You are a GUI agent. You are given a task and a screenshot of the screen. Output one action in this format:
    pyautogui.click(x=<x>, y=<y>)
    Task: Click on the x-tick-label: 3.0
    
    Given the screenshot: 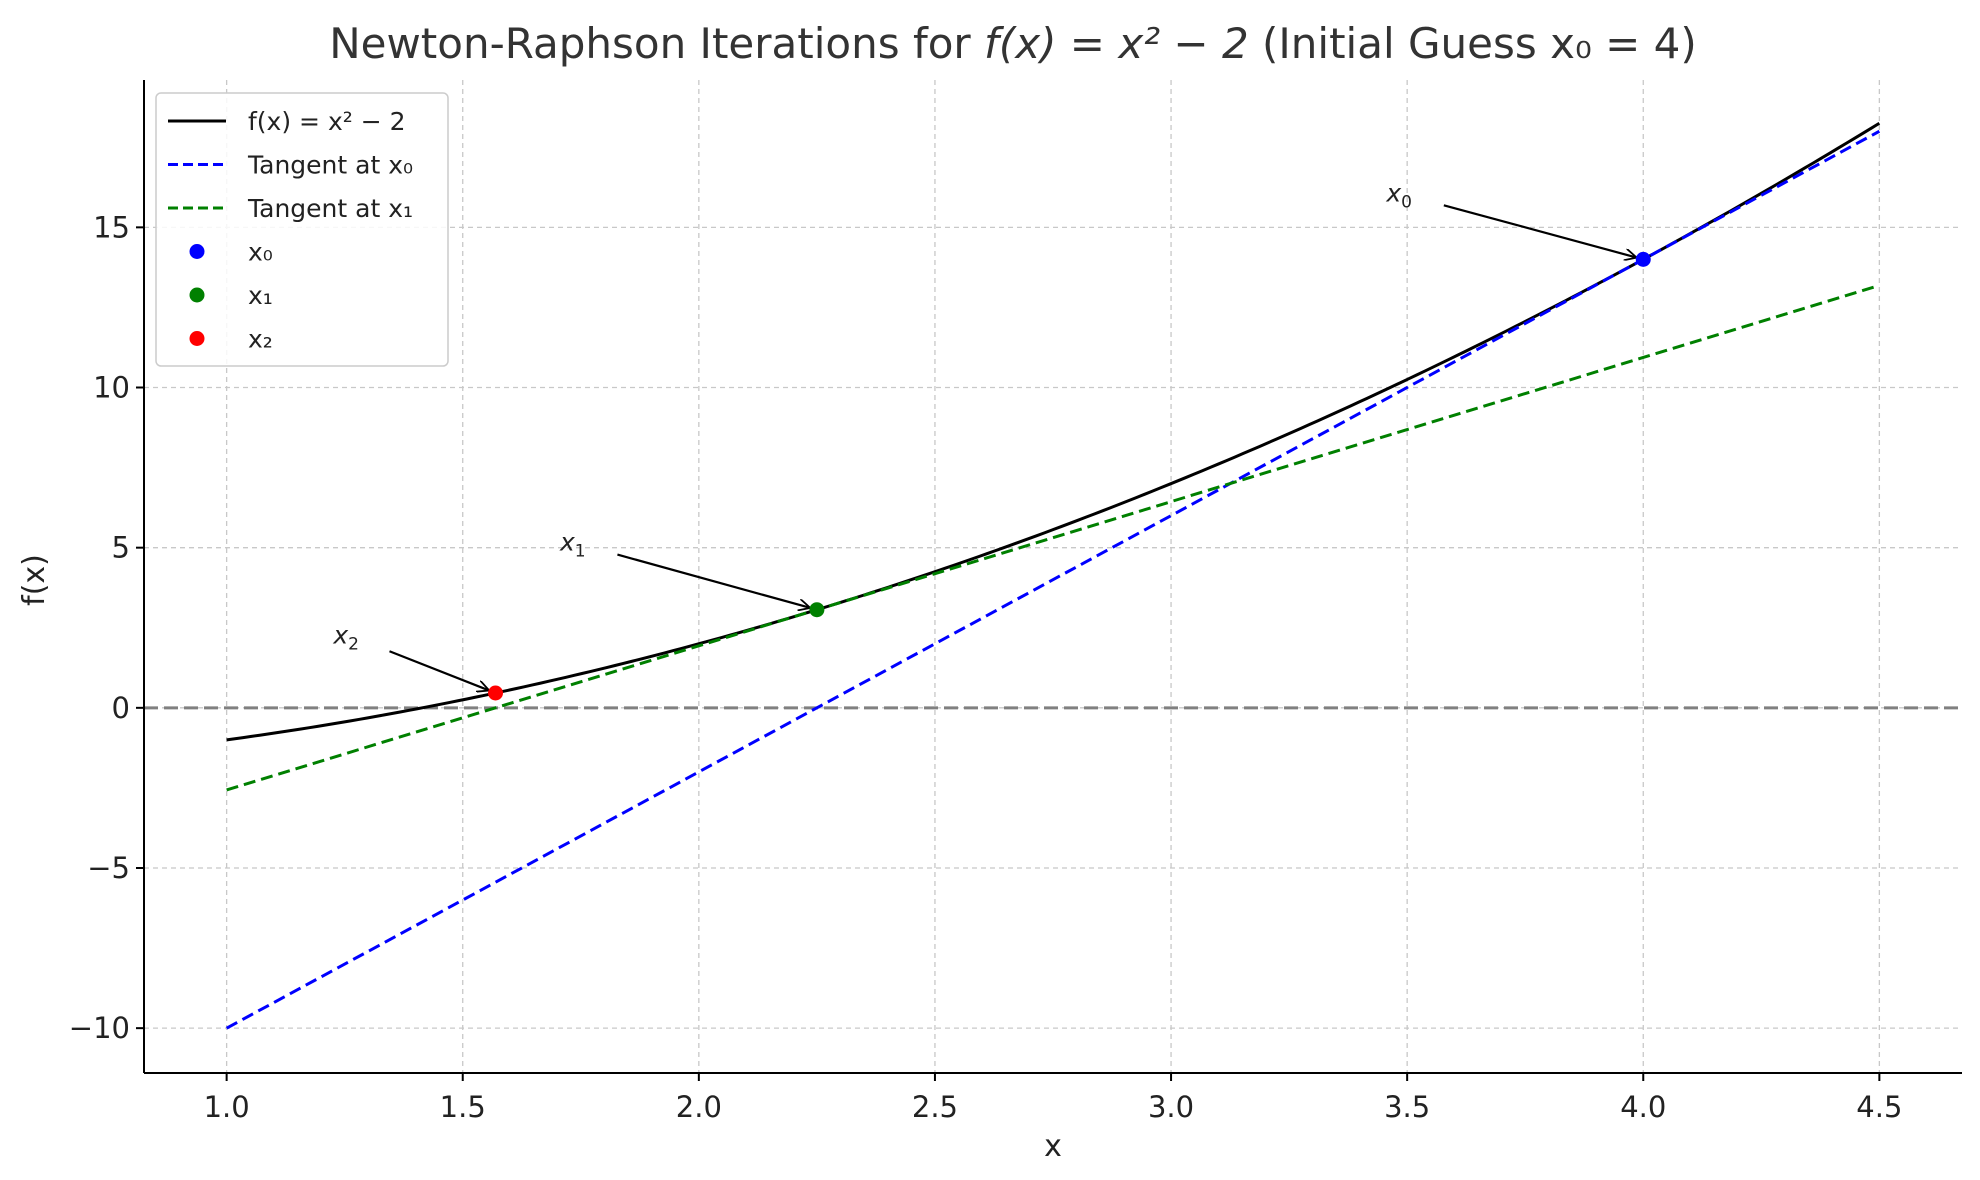 What is the action you would take?
    pyautogui.click(x=1171, y=1107)
    